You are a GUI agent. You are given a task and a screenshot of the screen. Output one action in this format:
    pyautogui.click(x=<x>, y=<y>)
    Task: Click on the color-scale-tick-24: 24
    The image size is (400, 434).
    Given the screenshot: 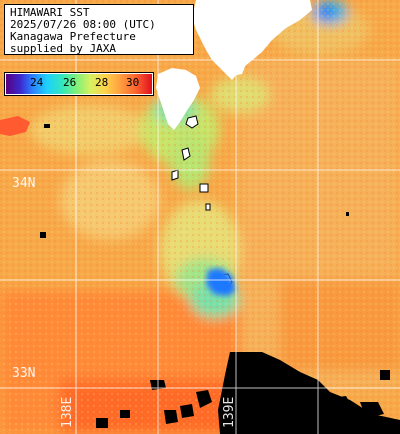 What is the action you would take?
    pyautogui.click(x=37, y=82)
    